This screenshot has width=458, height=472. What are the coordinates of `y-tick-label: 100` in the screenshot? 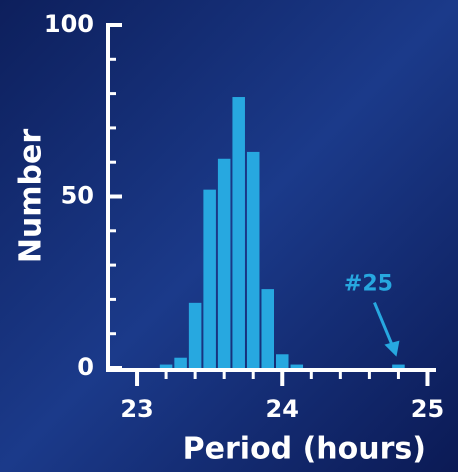 It's located at (69, 24).